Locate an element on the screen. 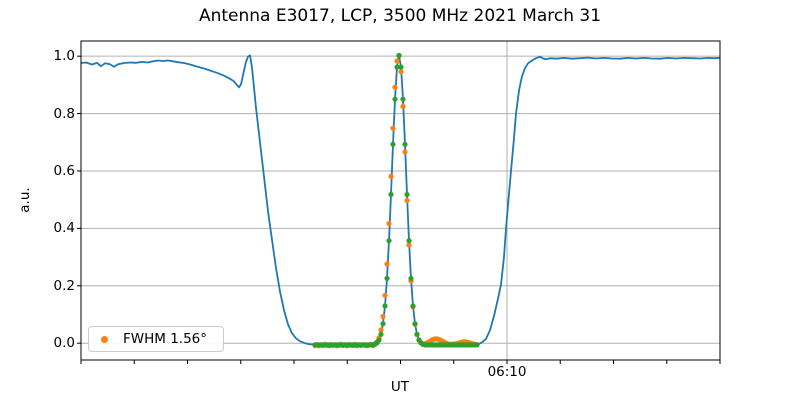 The width and height of the screenshot is (800, 400). y-tick-label: 1.0 is located at coordinates (64, 56).